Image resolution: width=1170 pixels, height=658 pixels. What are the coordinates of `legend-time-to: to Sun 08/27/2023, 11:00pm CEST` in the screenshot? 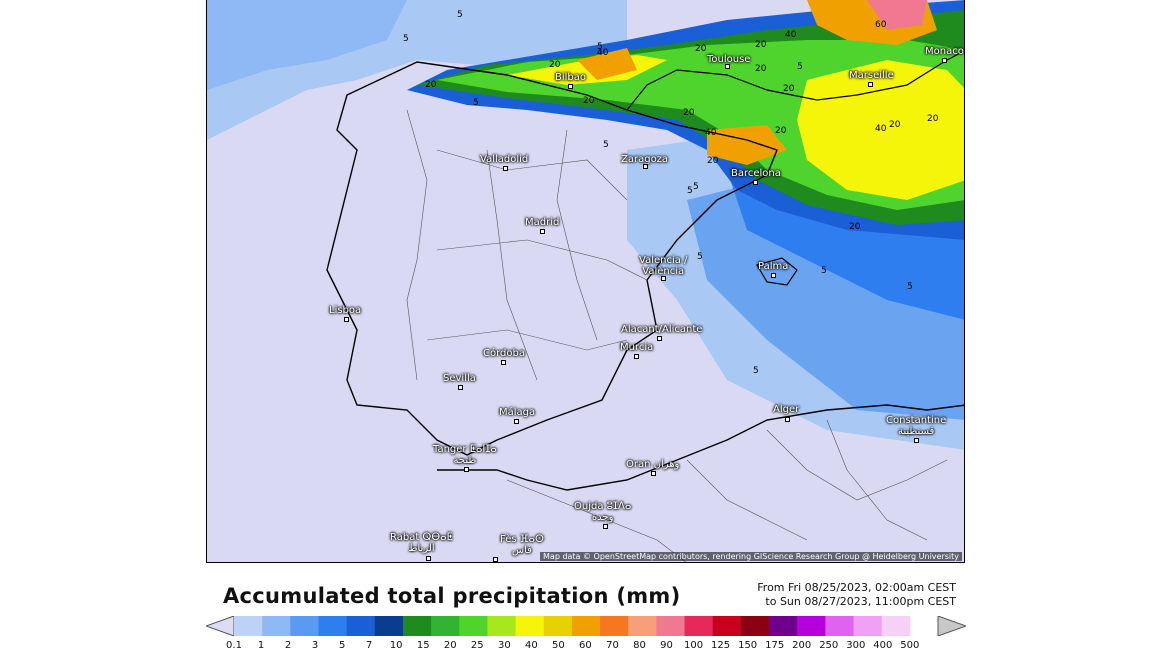 It's located at (860, 601).